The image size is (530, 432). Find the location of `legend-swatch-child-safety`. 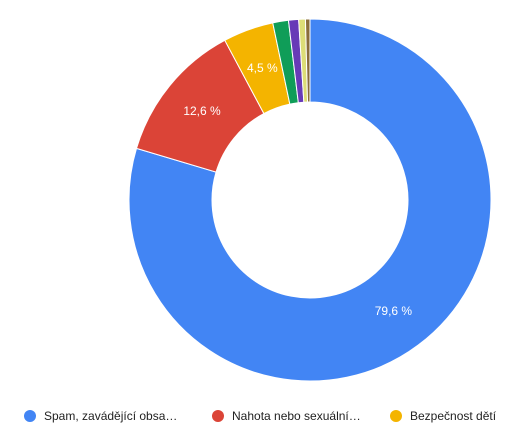

legend-swatch-child-safety is located at coordinates (396, 416).